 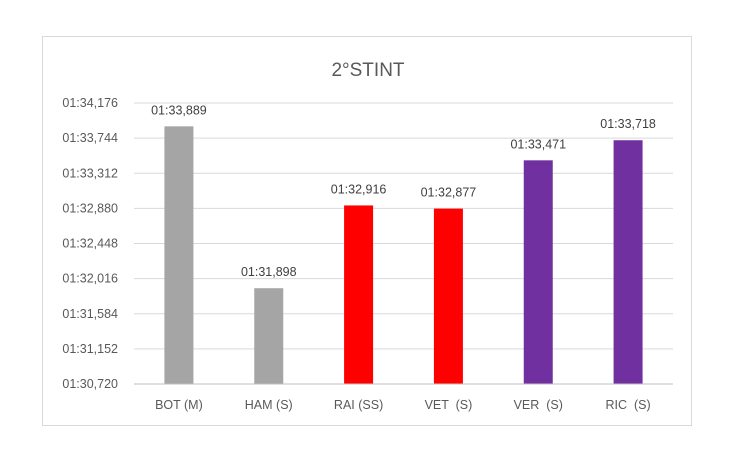 I want to click on data-label-0: 01:33,889, so click(x=179, y=110).